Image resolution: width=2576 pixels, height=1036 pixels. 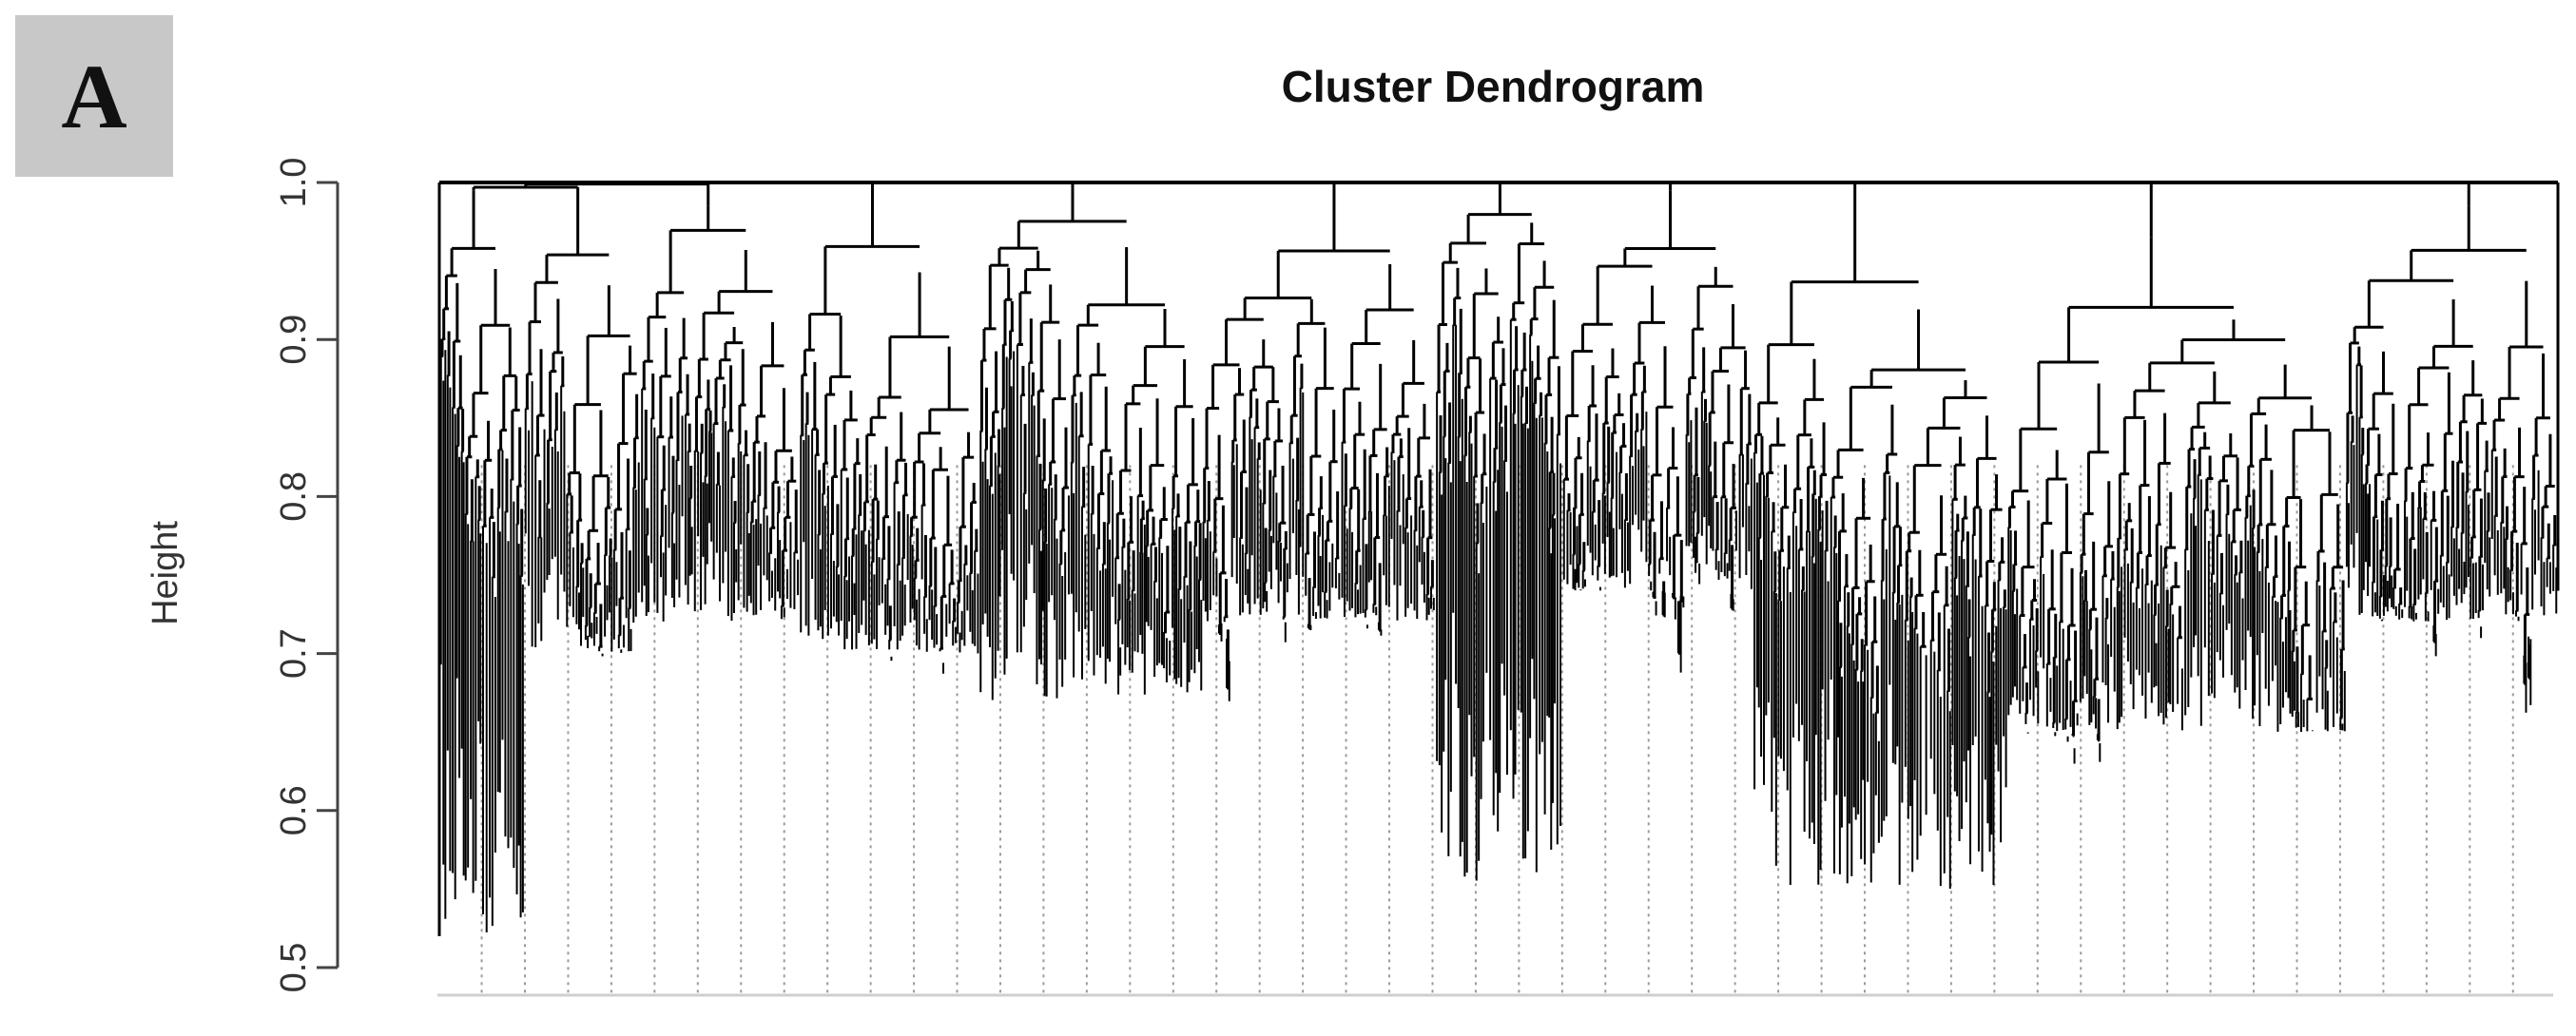 What do you see at coordinates (294, 340) in the screenshot?
I see `y-tick-label: 0.9` at bounding box center [294, 340].